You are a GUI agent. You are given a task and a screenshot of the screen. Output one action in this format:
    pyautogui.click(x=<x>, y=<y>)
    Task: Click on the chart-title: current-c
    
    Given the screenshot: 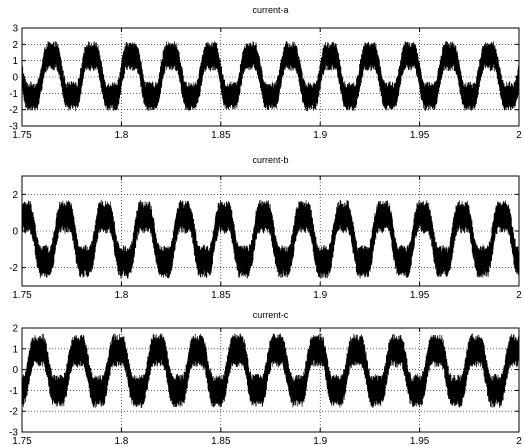 What is the action you would take?
    pyautogui.click(x=271, y=315)
    